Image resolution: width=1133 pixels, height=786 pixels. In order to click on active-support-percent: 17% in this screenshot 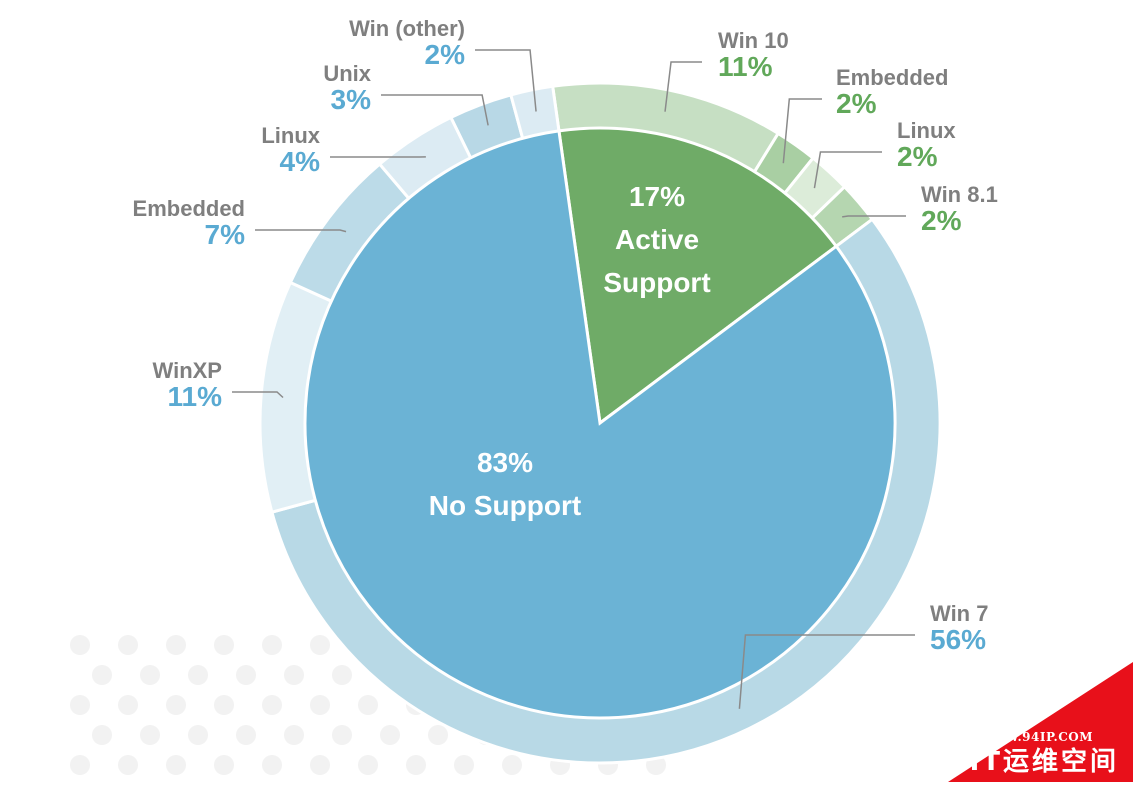, I will do `click(657, 196)`.